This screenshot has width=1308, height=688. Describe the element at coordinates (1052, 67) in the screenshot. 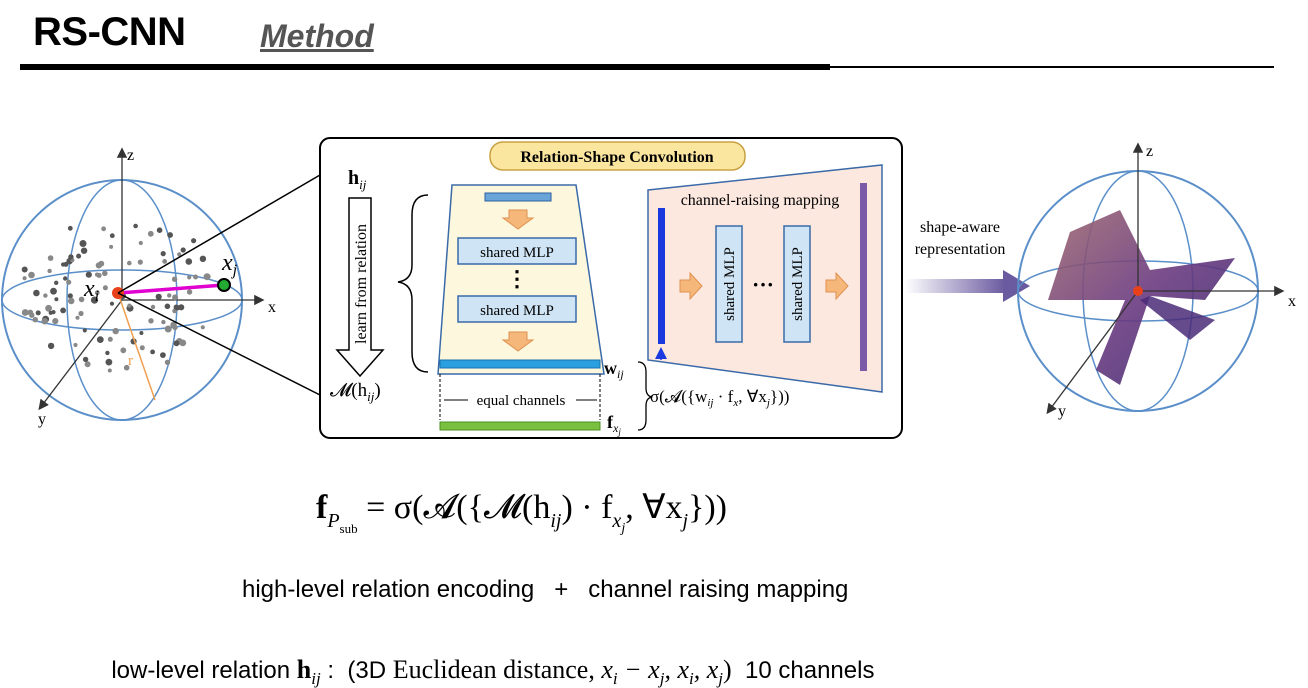

I see `title-rule-thin` at that location.